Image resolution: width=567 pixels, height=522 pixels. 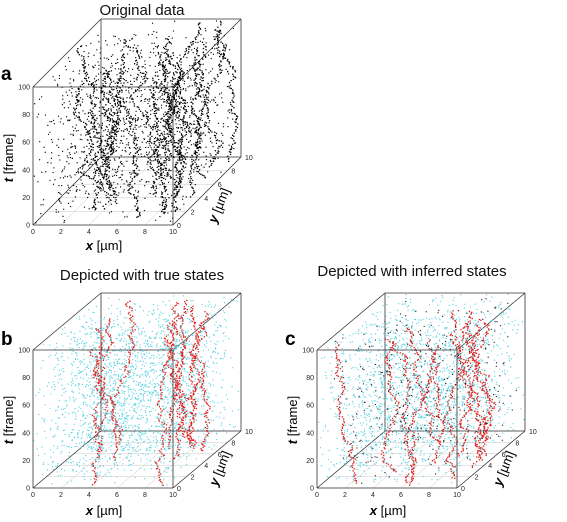 I want to click on panel-a-title: Original data, so click(x=142, y=10).